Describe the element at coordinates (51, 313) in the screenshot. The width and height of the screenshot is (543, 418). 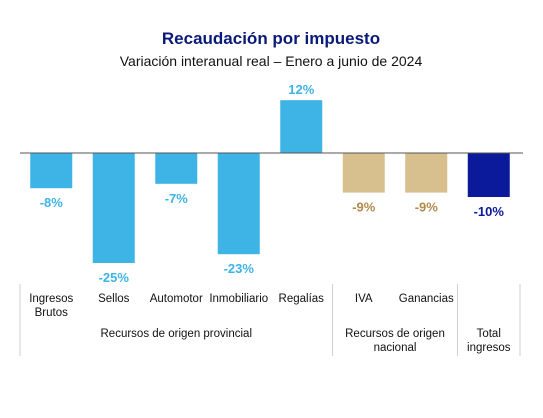
I see `category-label: Brutos` at that location.